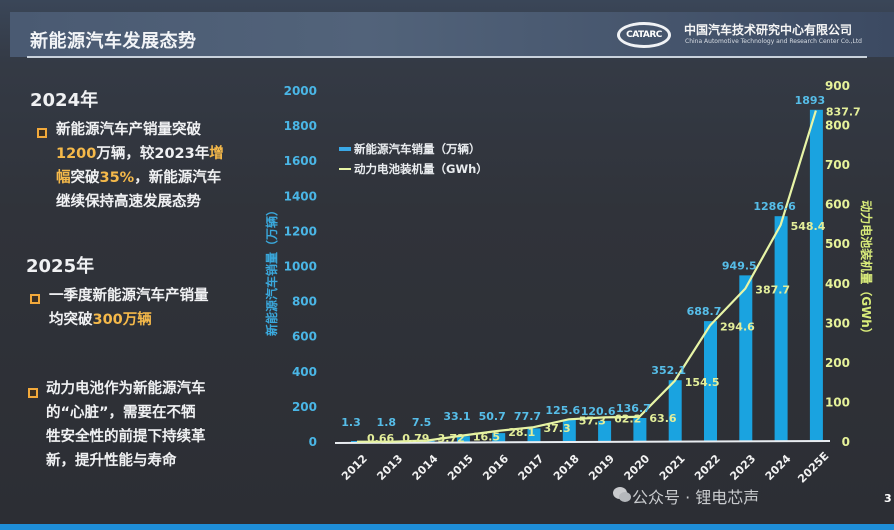  I want to click on org-name-cn: 中国汽车技术研究中心有限公司, so click(768, 30).